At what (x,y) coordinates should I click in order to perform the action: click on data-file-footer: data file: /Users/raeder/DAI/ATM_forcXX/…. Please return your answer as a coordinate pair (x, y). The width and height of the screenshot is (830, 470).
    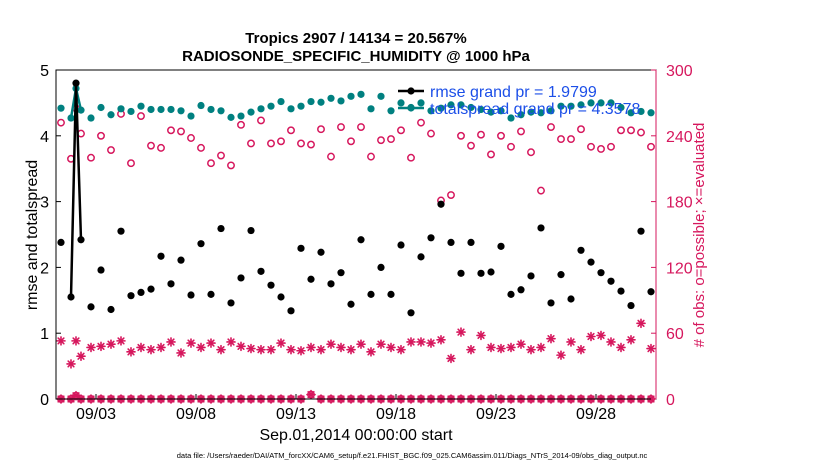
    Looking at the image, I should click on (412, 455).